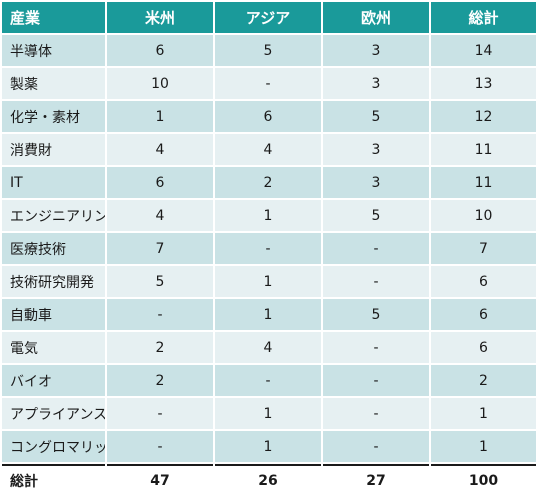  What do you see at coordinates (483, 17) in the screenshot?
I see `column-header-total: 総計` at bounding box center [483, 17].